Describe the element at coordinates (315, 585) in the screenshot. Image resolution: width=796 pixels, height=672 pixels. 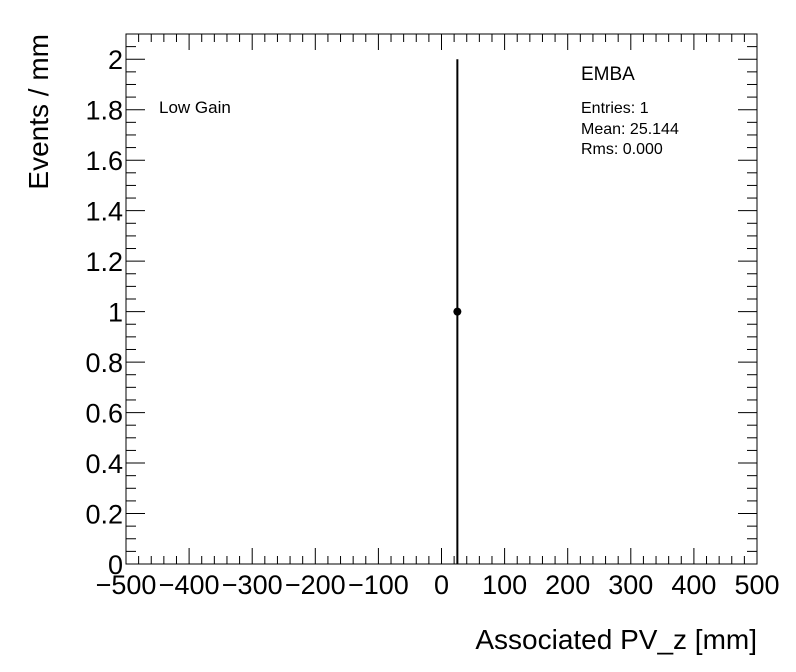
I see `x-tick-label: −200` at that location.